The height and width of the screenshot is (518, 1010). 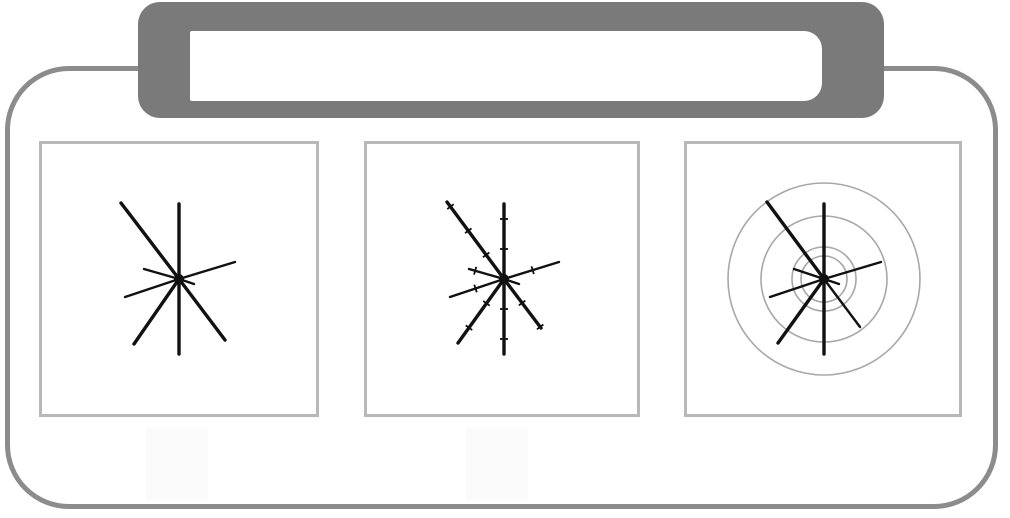 I want to click on ring-rays-figure, so click(x=824, y=279).